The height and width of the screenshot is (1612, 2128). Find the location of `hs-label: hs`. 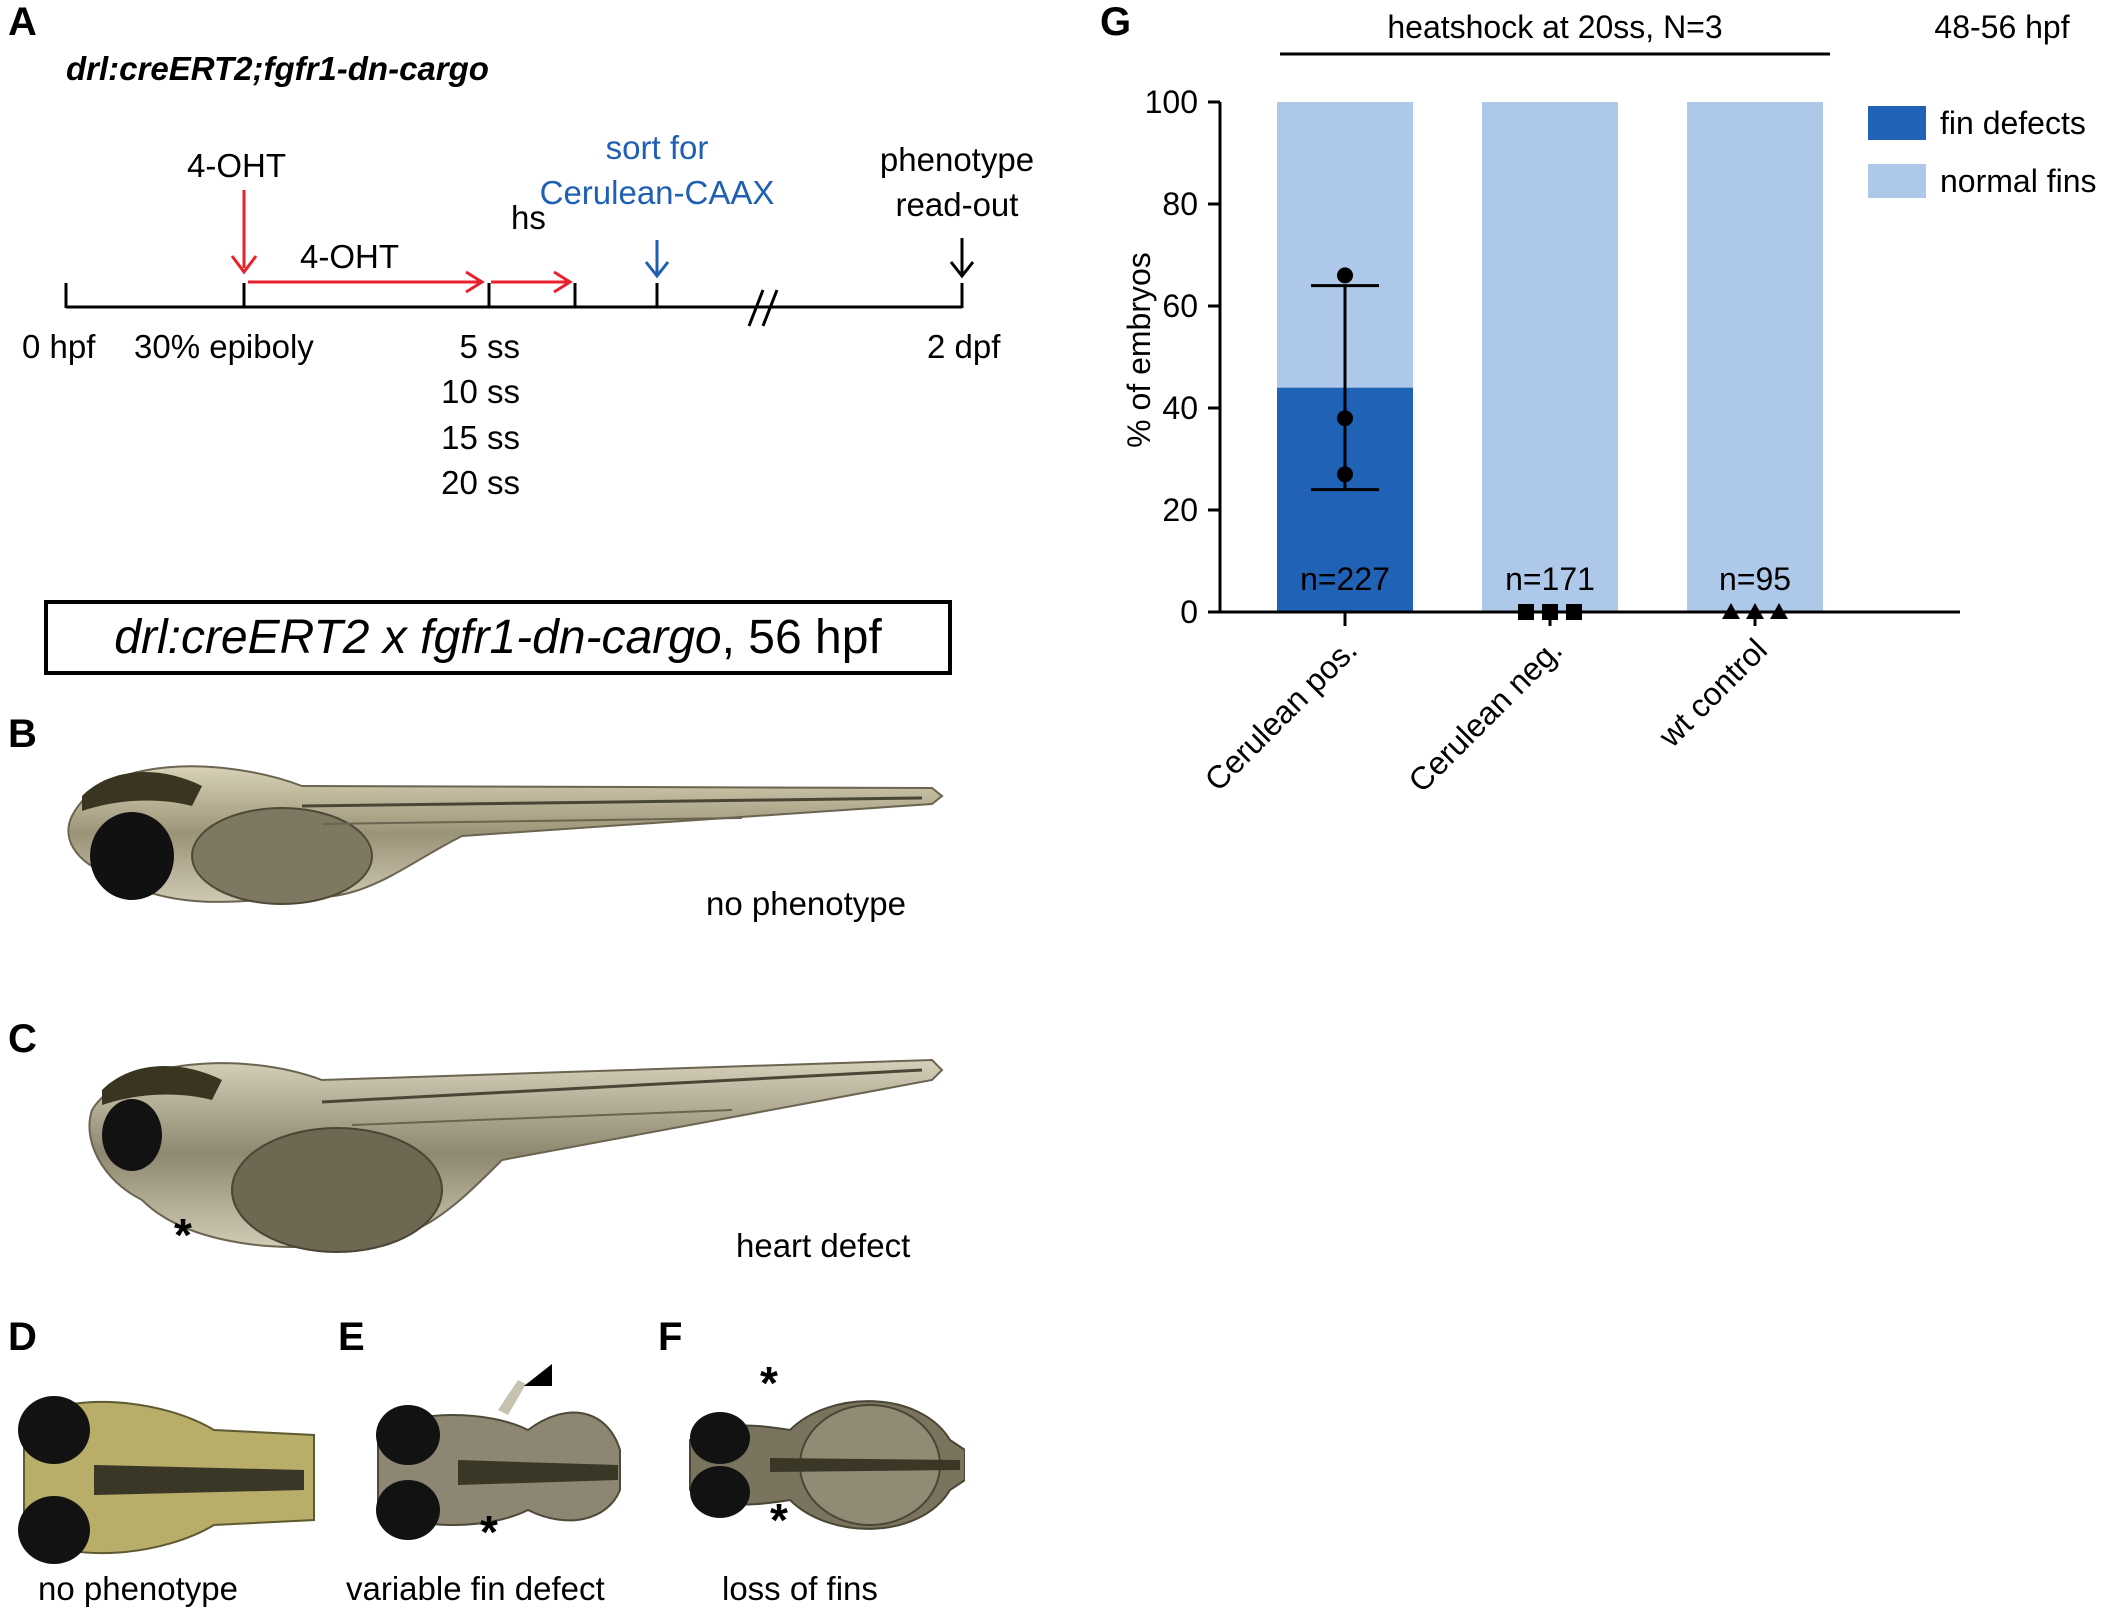

hs-label: hs is located at coordinates (528, 217).